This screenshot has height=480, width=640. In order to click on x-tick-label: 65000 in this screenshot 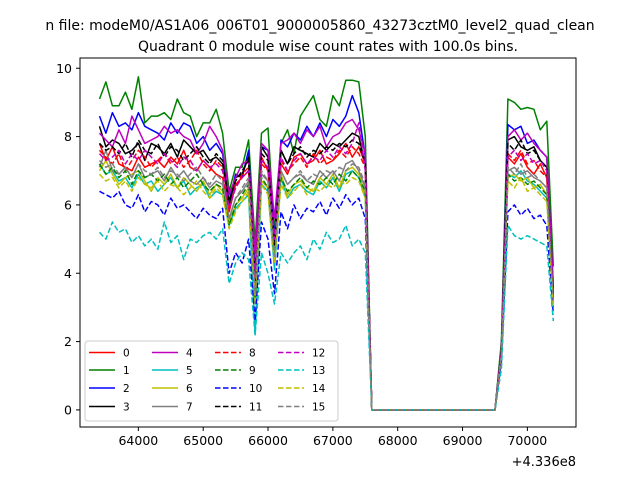, I will do `click(203, 440)`.